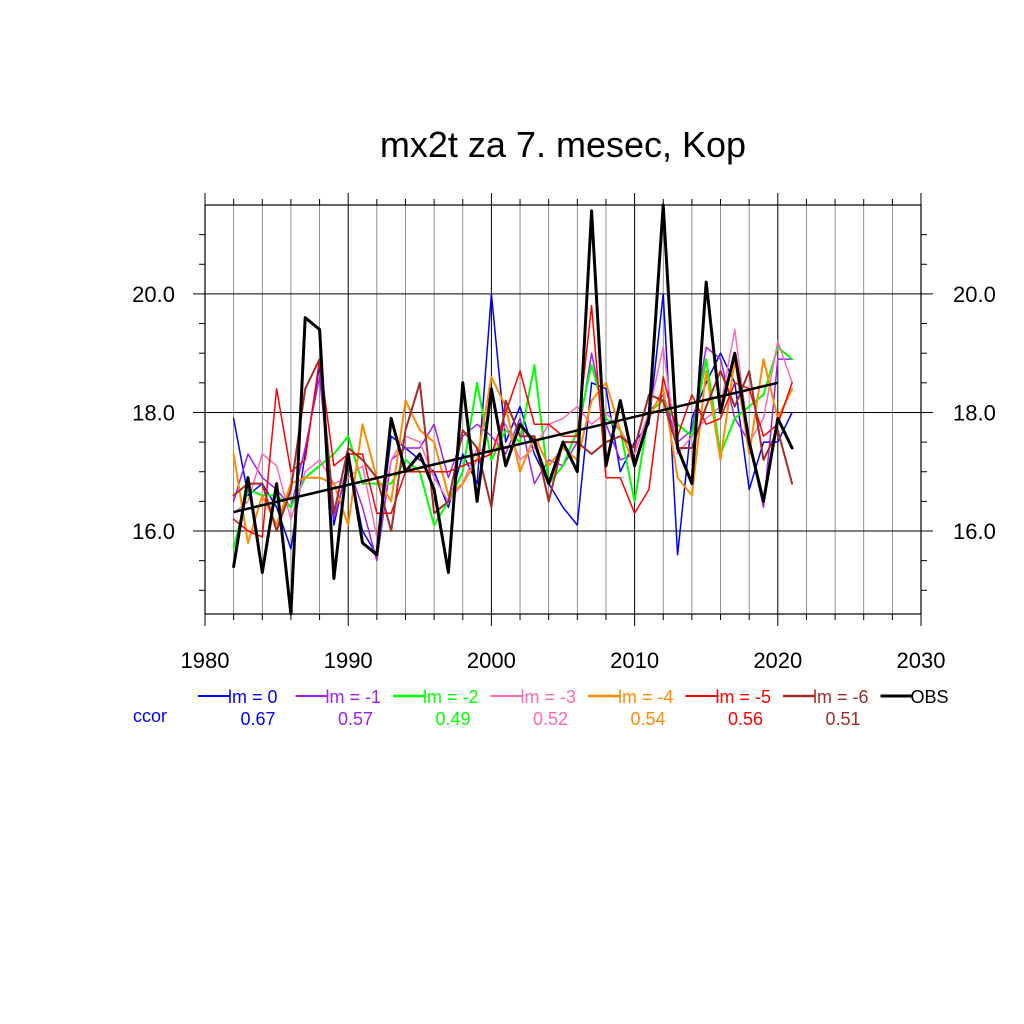 This screenshot has width=1024, height=1024. Describe the element at coordinates (921, 660) in the screenshot. I see `x-tick-label: 2030` at that location.